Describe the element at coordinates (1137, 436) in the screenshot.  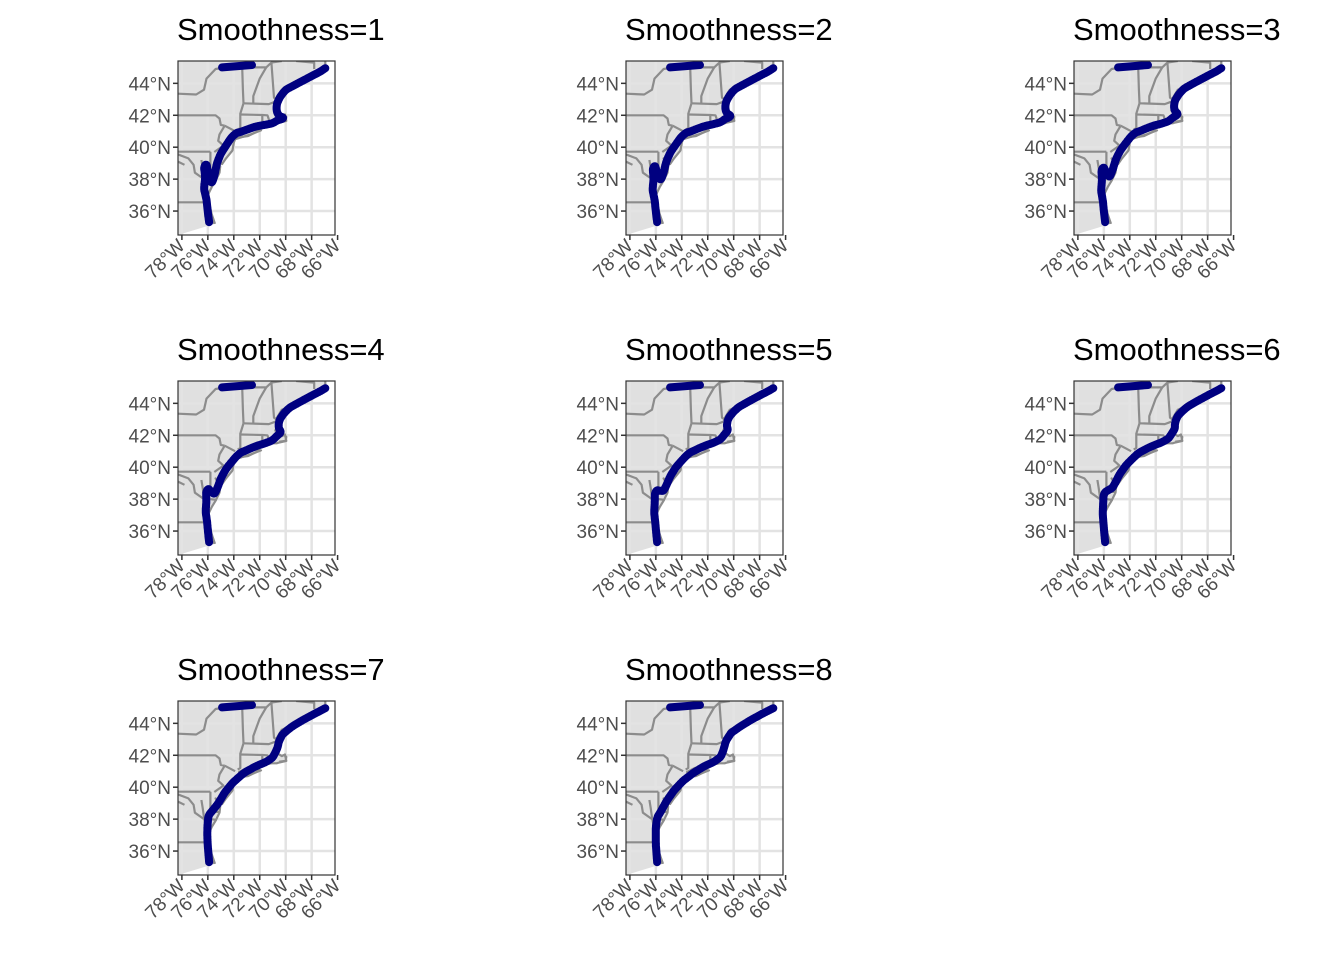
I see `state-border-ny-ma-ct` at that location.